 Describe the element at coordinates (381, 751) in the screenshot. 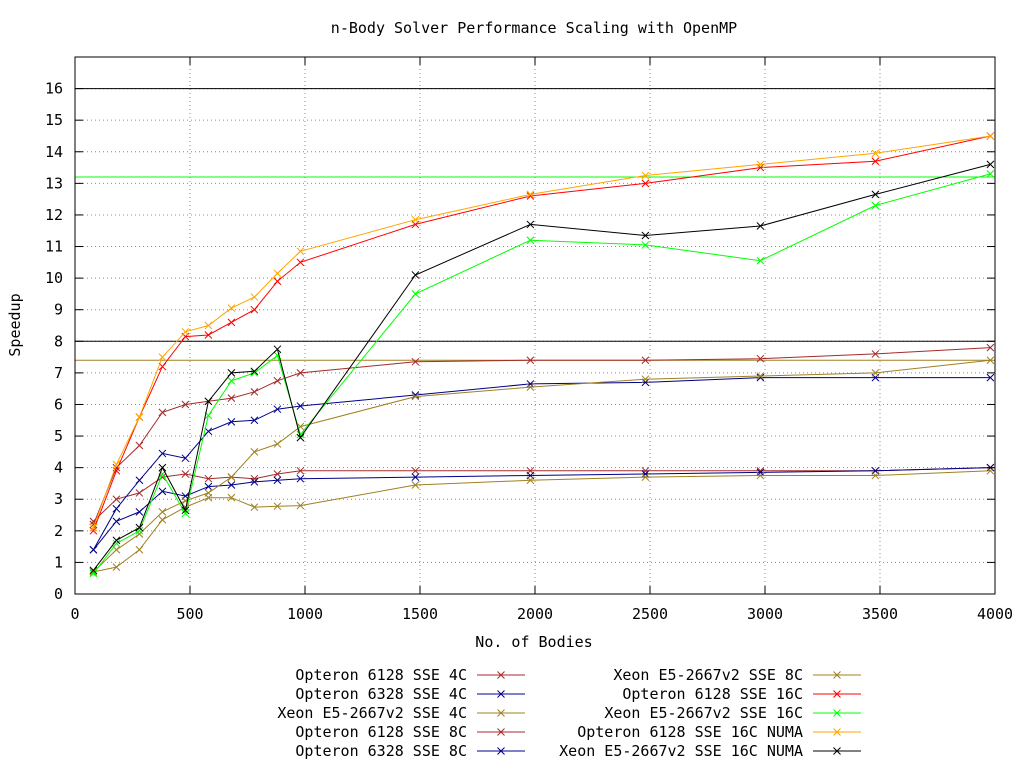

I see `legend-label: Opteron 6328 SSE 8C` at that location.